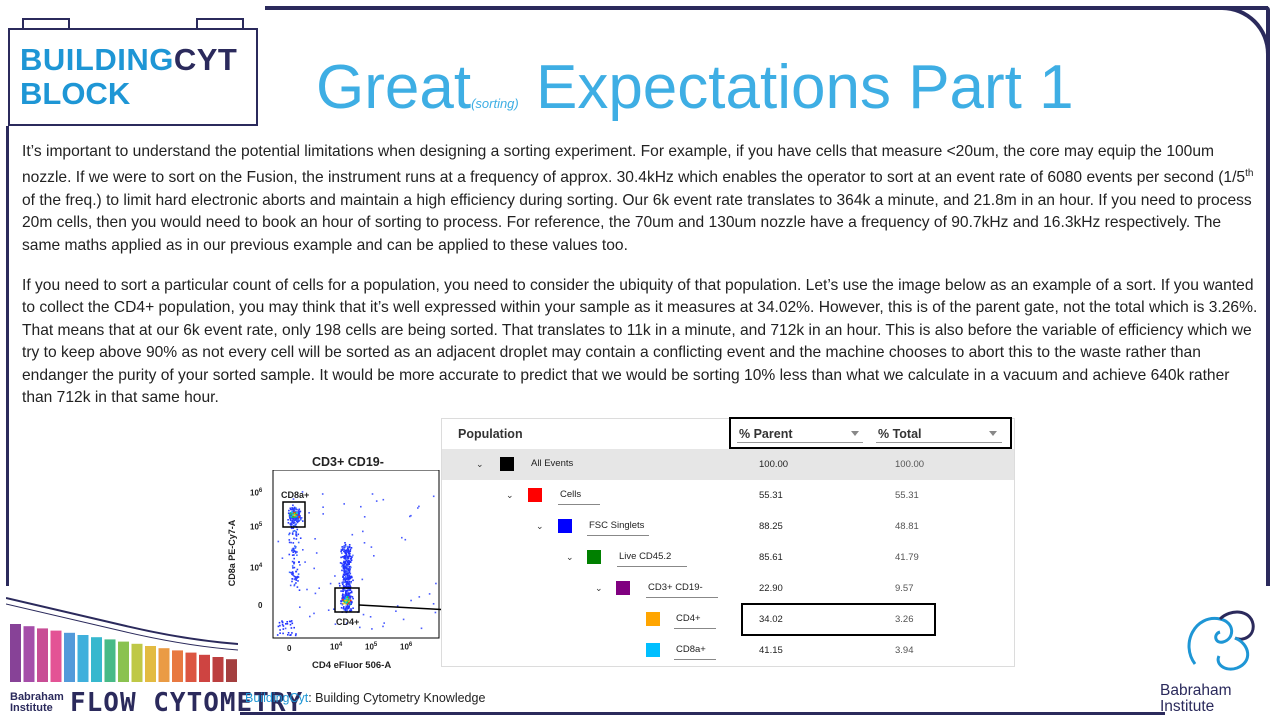  What do you see at coordinates (907, 495) in the screenshot?
I see `total-percent: 55.31` at bounding box center [907, 495].